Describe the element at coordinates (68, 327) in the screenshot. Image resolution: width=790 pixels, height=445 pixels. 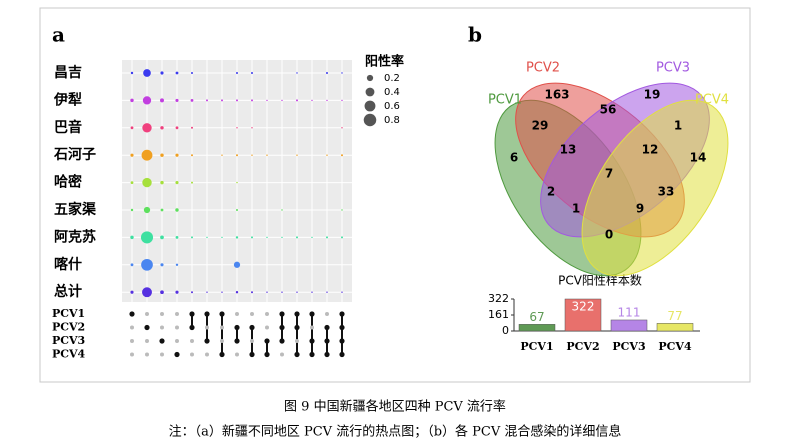
I see `matrix-label: PCV2` at that location.